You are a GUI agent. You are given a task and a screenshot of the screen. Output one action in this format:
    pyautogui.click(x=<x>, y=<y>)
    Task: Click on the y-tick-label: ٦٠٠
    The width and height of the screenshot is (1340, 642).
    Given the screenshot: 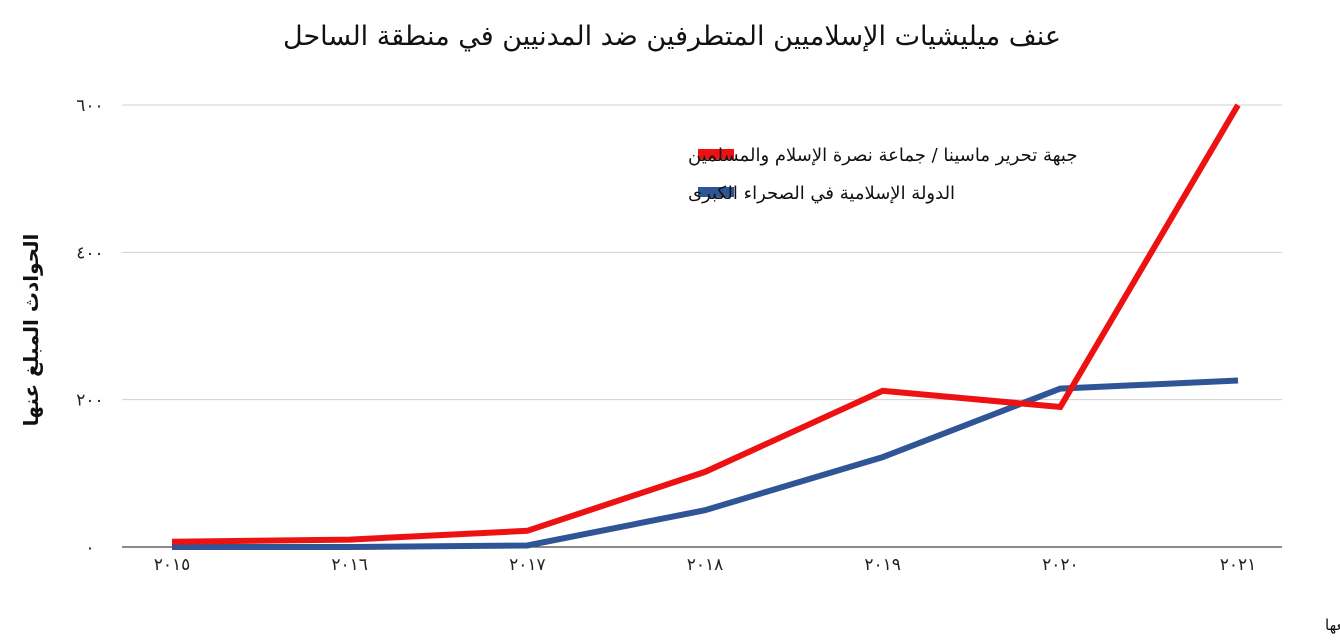 What is the action you would take?
    pyautogui.click(x=89, y=106)
    